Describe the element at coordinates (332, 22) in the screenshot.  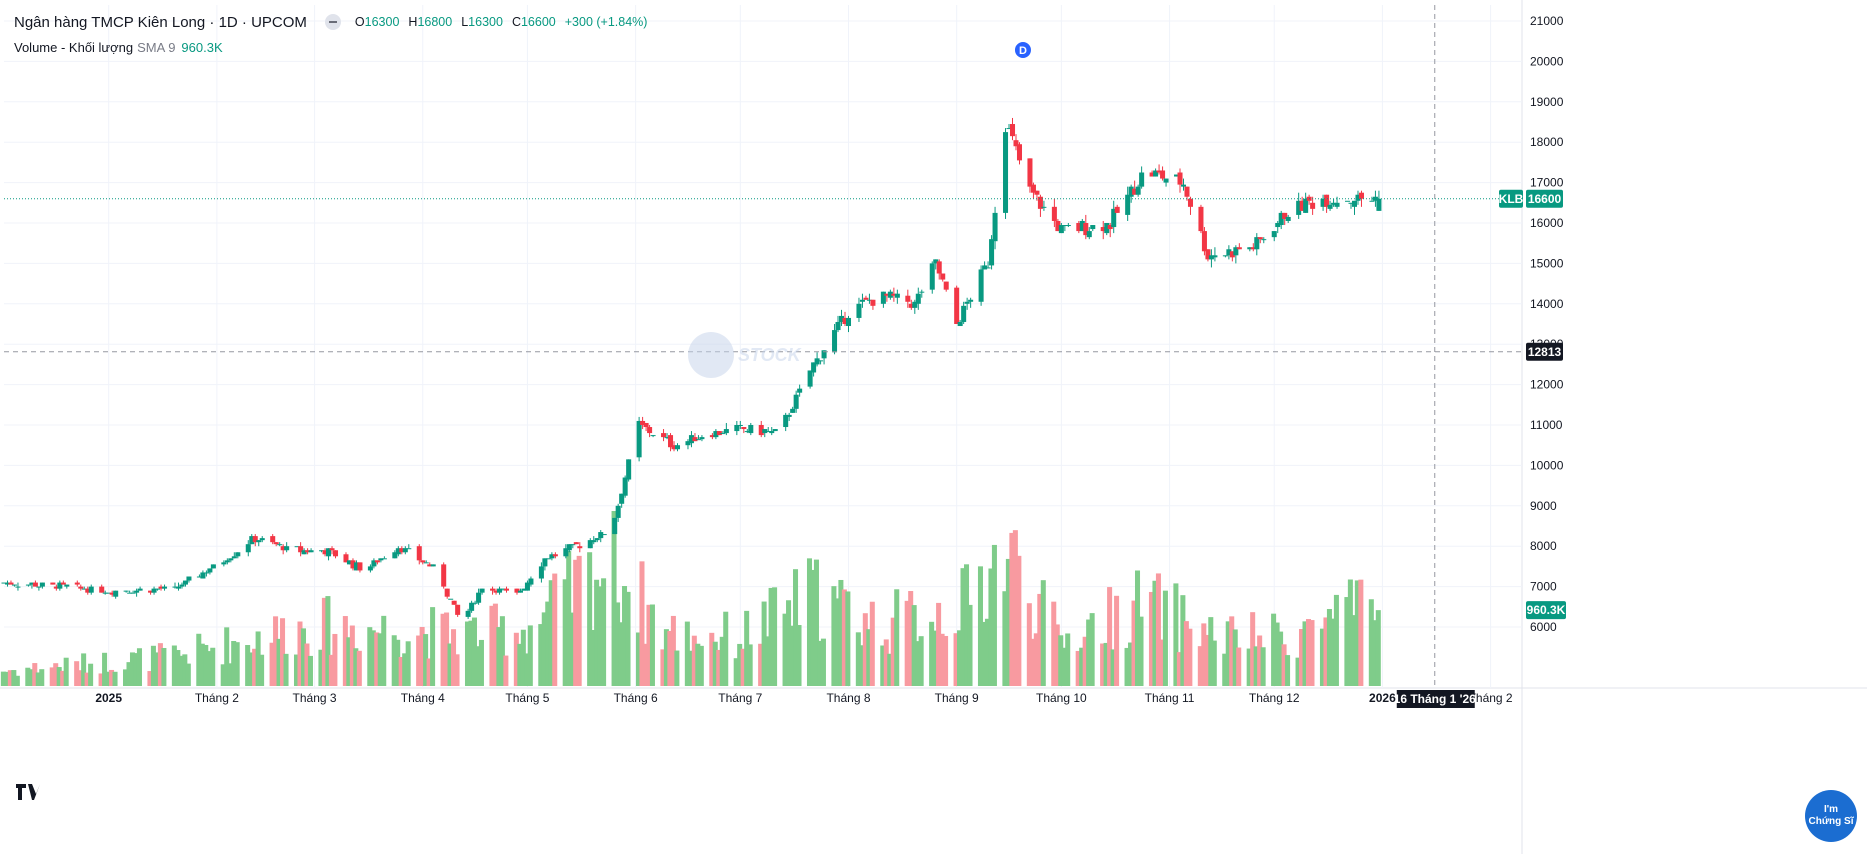
I see `collapse-legend-button` at that location.